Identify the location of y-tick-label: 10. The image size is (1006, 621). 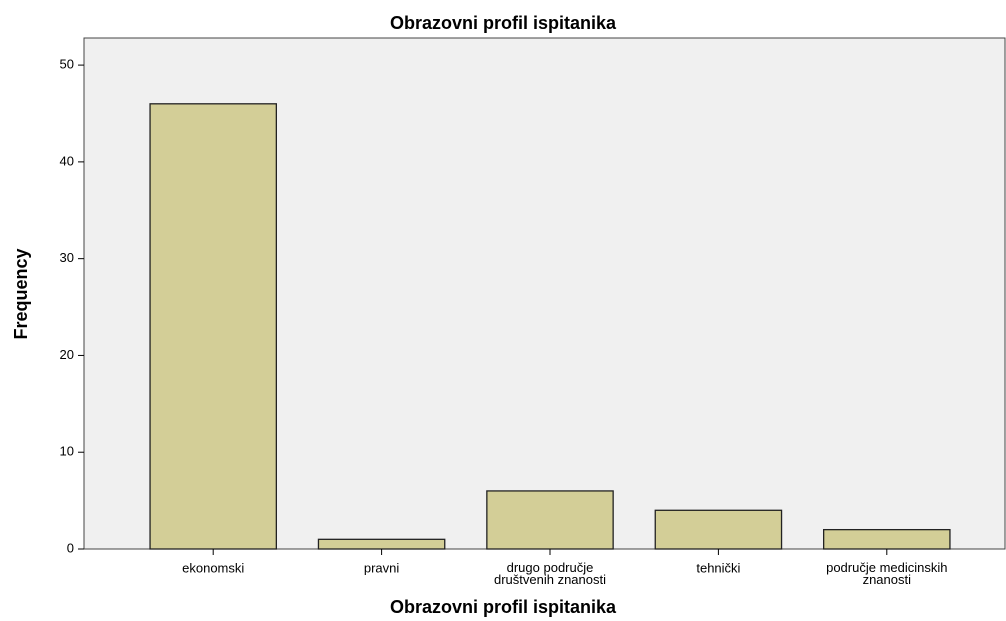
(67, 451).